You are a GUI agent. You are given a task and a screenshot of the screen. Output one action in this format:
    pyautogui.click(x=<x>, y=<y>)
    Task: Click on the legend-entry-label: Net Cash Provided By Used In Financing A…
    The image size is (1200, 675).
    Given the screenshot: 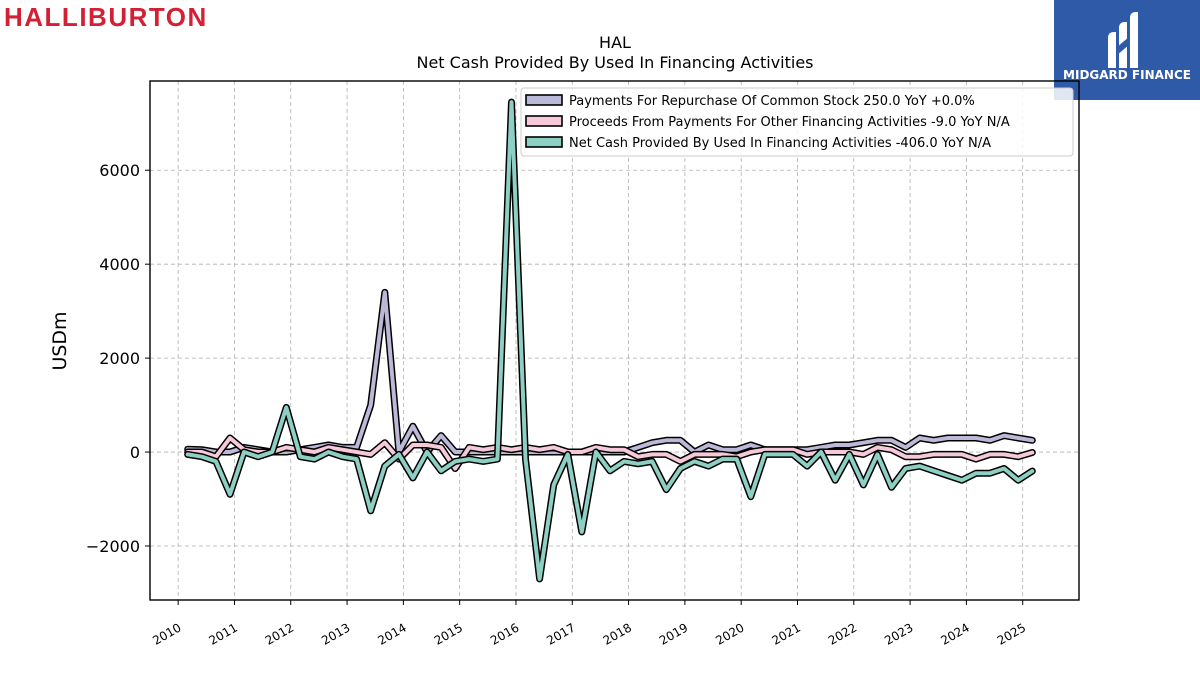 What is the action you would take?
    pyautogui.click(x=780, y=143)
    